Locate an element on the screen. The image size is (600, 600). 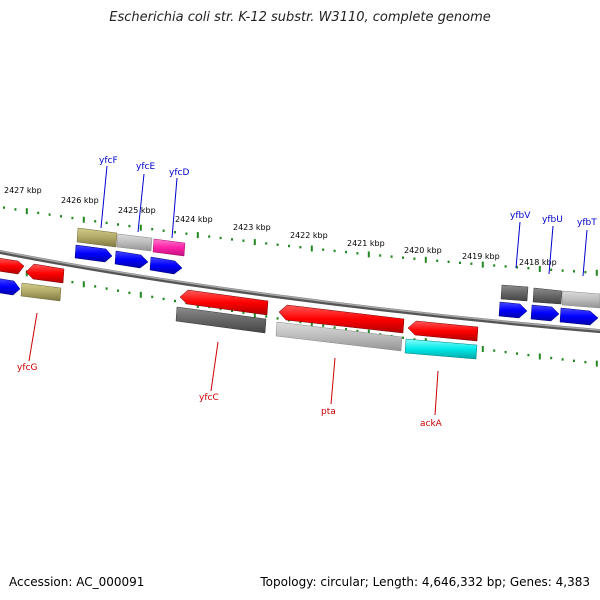
gene-label-yfcD: yfcD is located at coordinates (179, 173).